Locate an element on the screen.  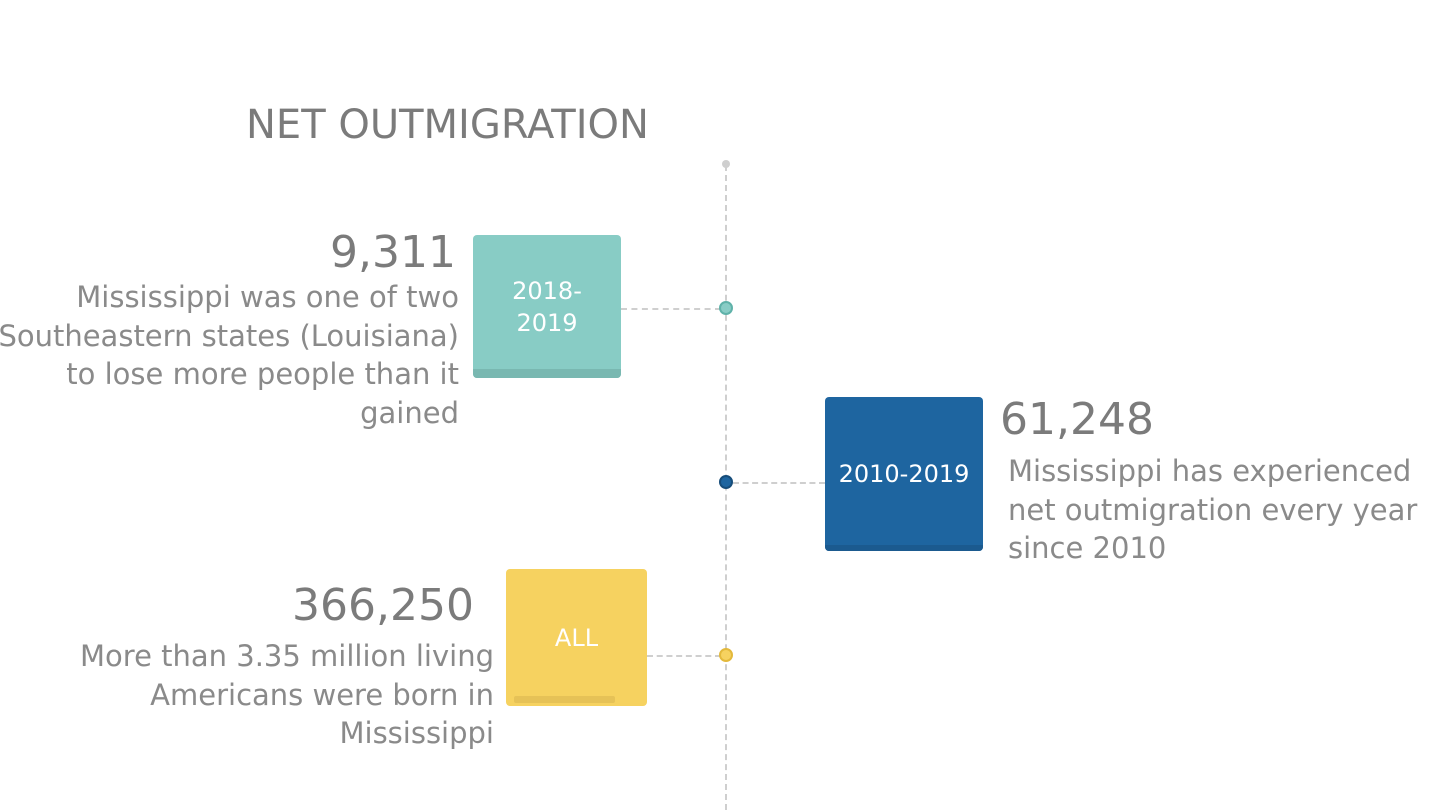
connector-line-2018-2019 is located at coordinates (671, 309).